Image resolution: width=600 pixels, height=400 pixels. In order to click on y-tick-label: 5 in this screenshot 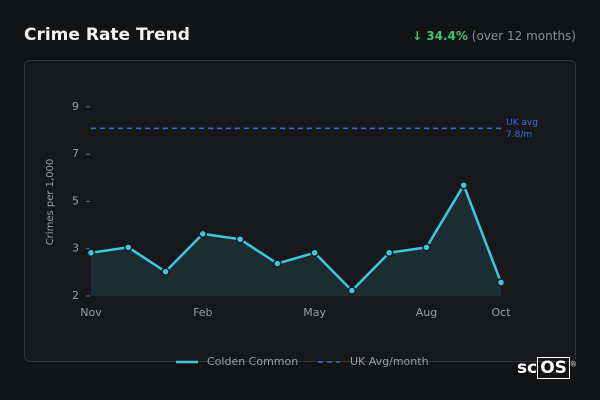, I will do `click(75, 200)`.